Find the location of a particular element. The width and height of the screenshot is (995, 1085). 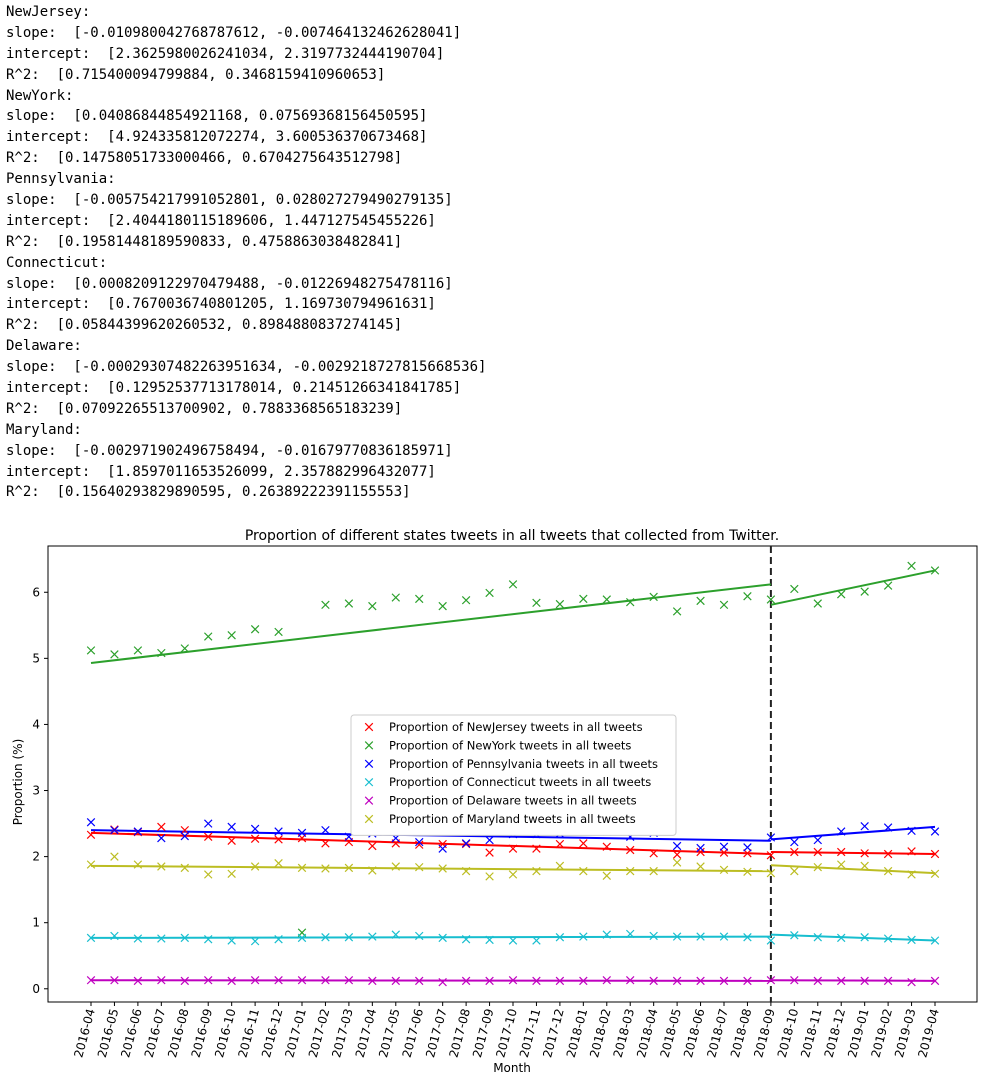

x-tick-label: 2016-11 is located at coordinates (249, 1033).